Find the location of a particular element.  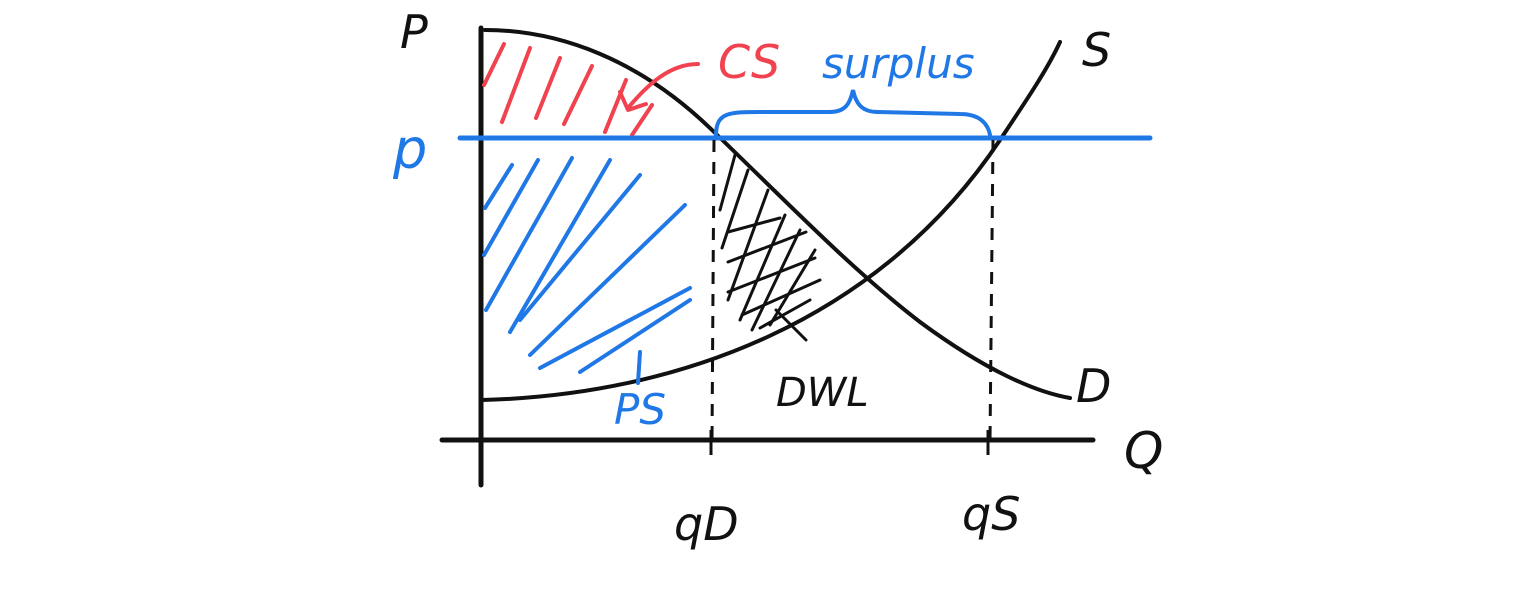

cs-pointer-arrow is located at coordinates (663, 86).